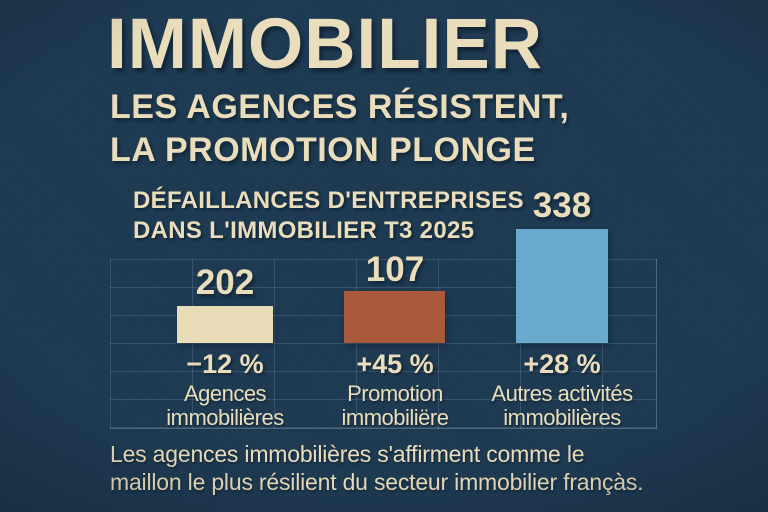 This screenshot has height=512, width=768. What do you see at coordinates (562, 393) in the screenshot?
I see `bar-label-autres-line1: Autres activités` at bounding box center [562, 393].